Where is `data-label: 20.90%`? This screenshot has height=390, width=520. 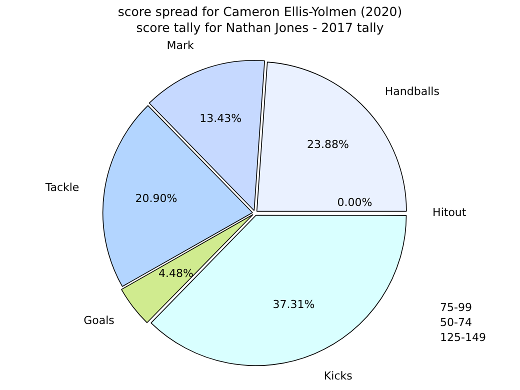 data-label: 20.90% is located at coordinates (156, 198).